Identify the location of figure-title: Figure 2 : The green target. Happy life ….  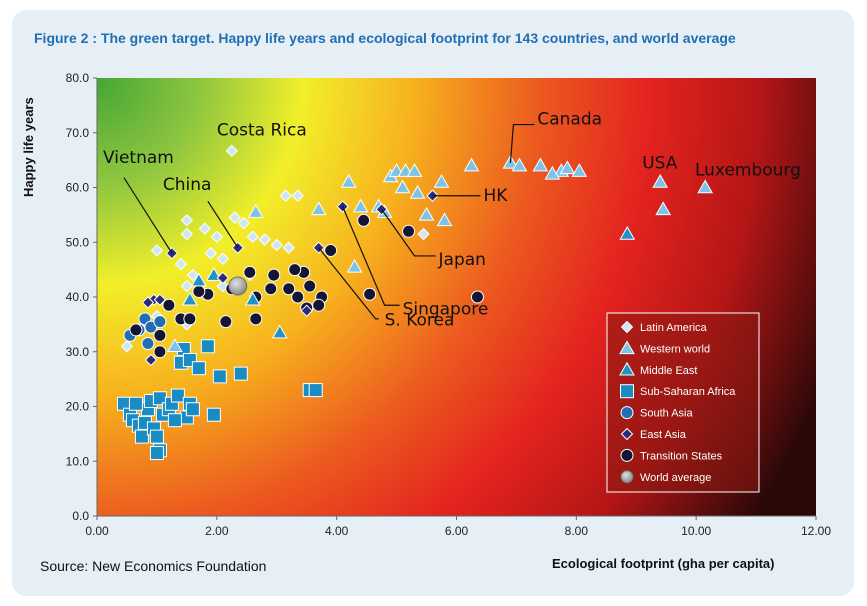
(385, 38).